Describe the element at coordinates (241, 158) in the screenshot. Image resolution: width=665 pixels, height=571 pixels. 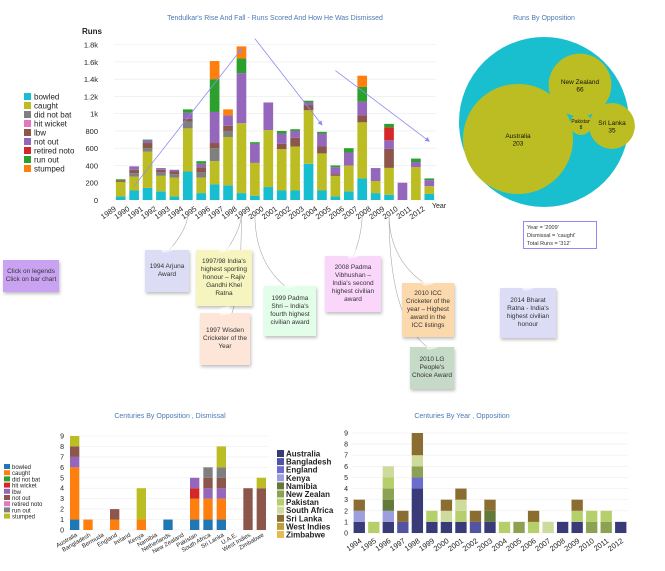
I see `bar-segment-1998-caught` at that location.